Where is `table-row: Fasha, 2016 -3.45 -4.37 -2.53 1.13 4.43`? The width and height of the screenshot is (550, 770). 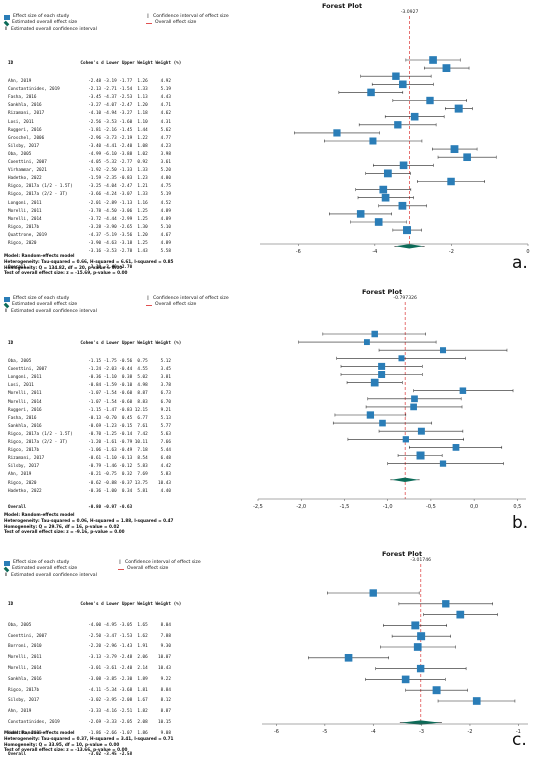
table-row: Fasha, 2016 -3.45 -4.37 -2.53 1.13 4.43 is located at coordinates (89, 98).